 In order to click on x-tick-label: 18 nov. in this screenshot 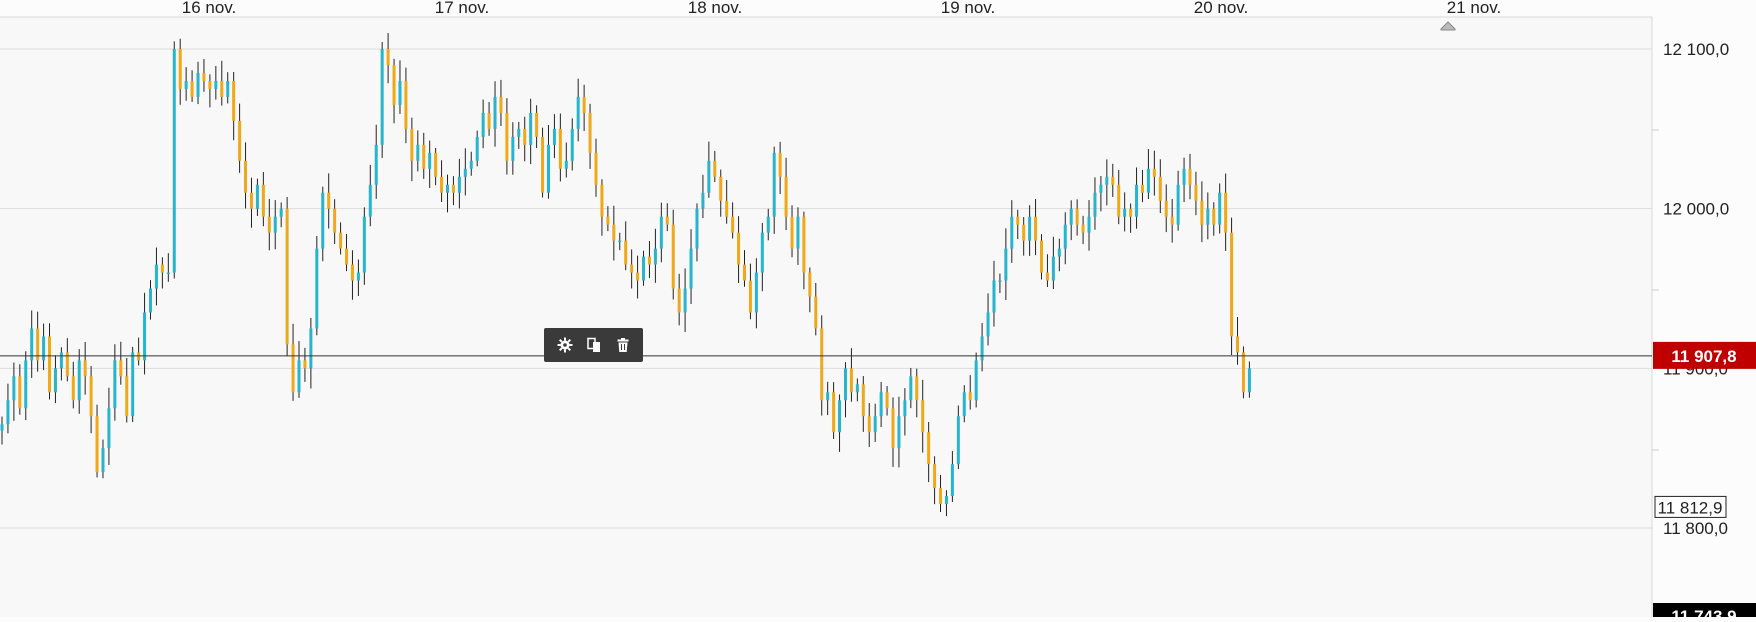, I will do `click(715, 8)`.